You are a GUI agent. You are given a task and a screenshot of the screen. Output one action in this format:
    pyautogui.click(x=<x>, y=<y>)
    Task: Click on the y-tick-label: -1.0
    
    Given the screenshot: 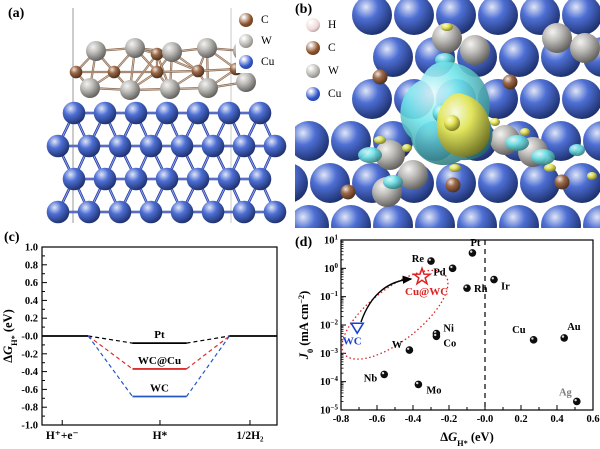 What is the action you would take?
    pyautogui.click(x=29, y=426)
    